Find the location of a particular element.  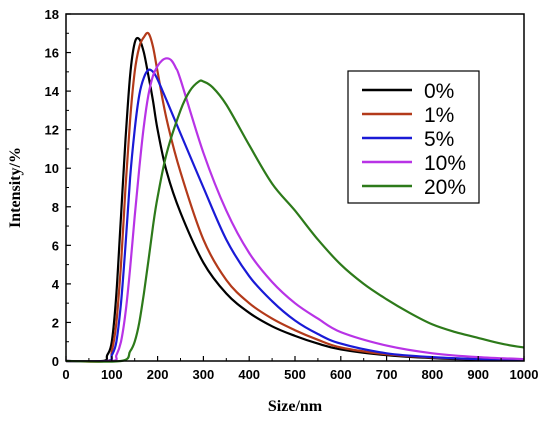

legend-items: 0%1%5%10%20% is located at coordinates (414, 139).